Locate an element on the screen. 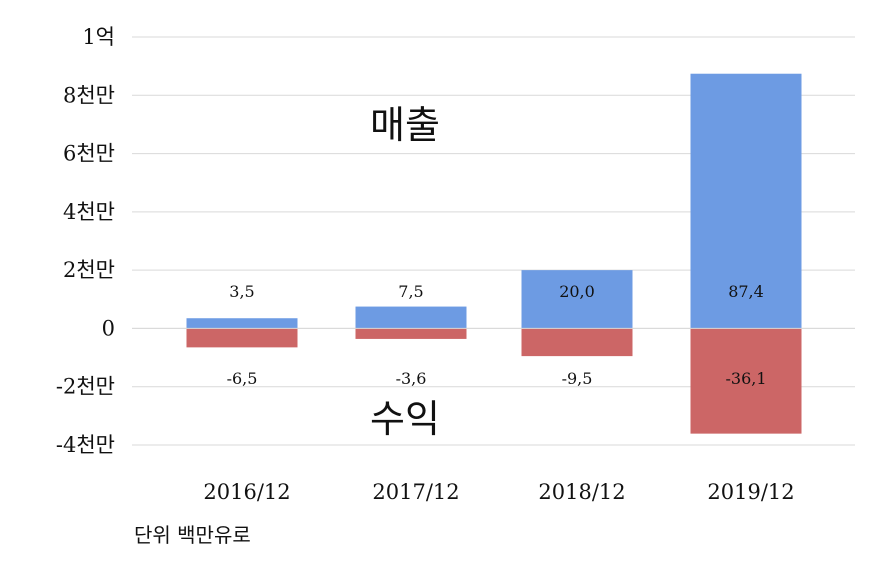  category-label: 2019/12 is located at coordinates (750, 492).